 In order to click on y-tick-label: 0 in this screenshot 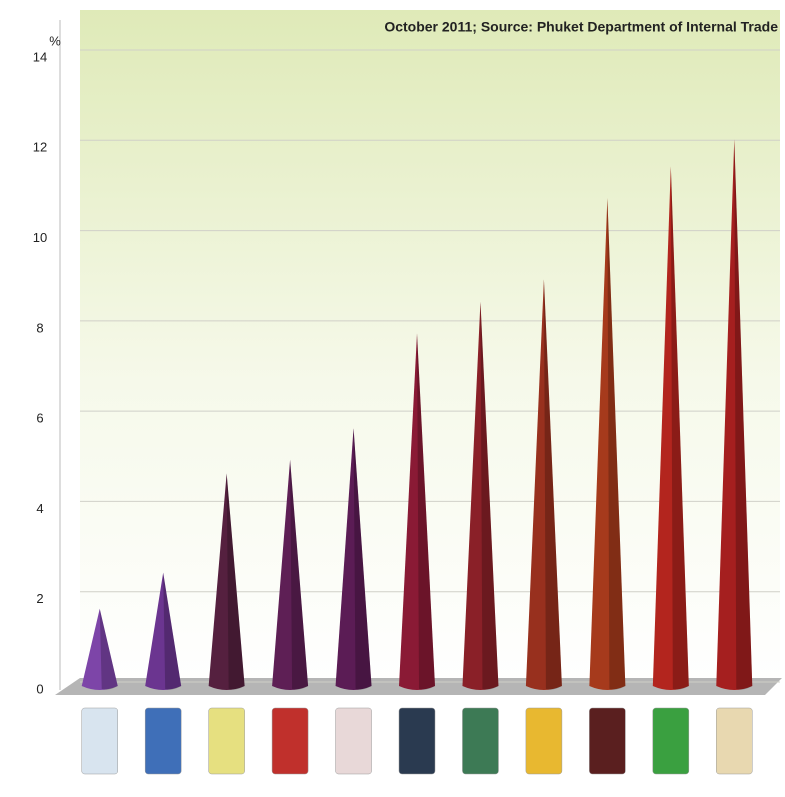, I will do `click(39, 688)`.